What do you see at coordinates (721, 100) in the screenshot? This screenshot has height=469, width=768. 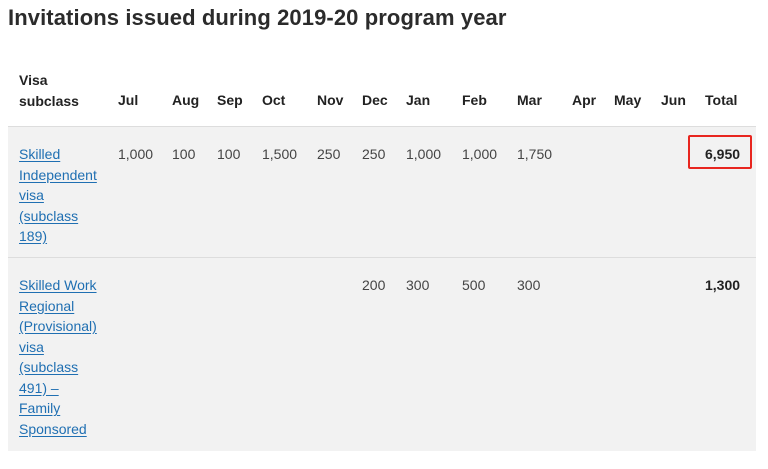 I see `header-total: Total` at bounding box center [721, 100].